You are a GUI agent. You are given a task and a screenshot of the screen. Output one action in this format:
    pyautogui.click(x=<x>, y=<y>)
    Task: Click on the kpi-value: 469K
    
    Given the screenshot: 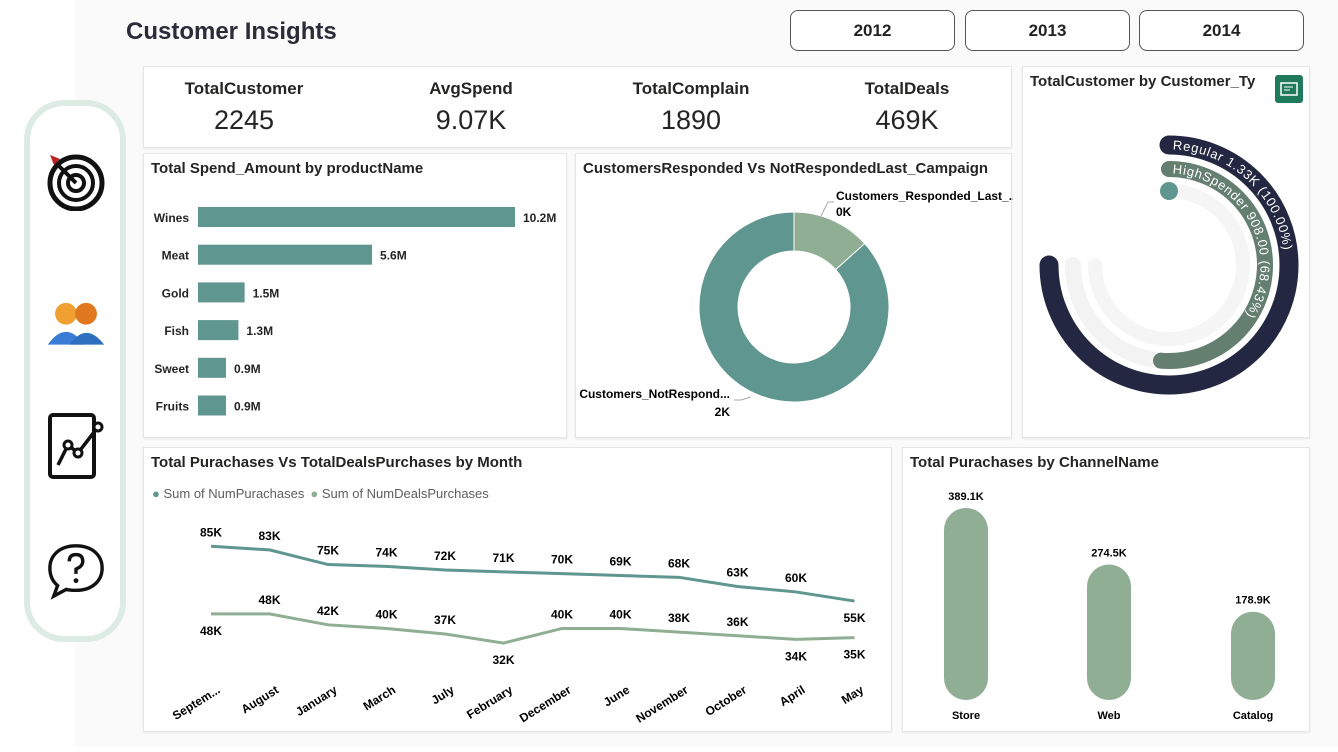 What is the action you would take?
    pyautogui.click(x=907, y=120)
    